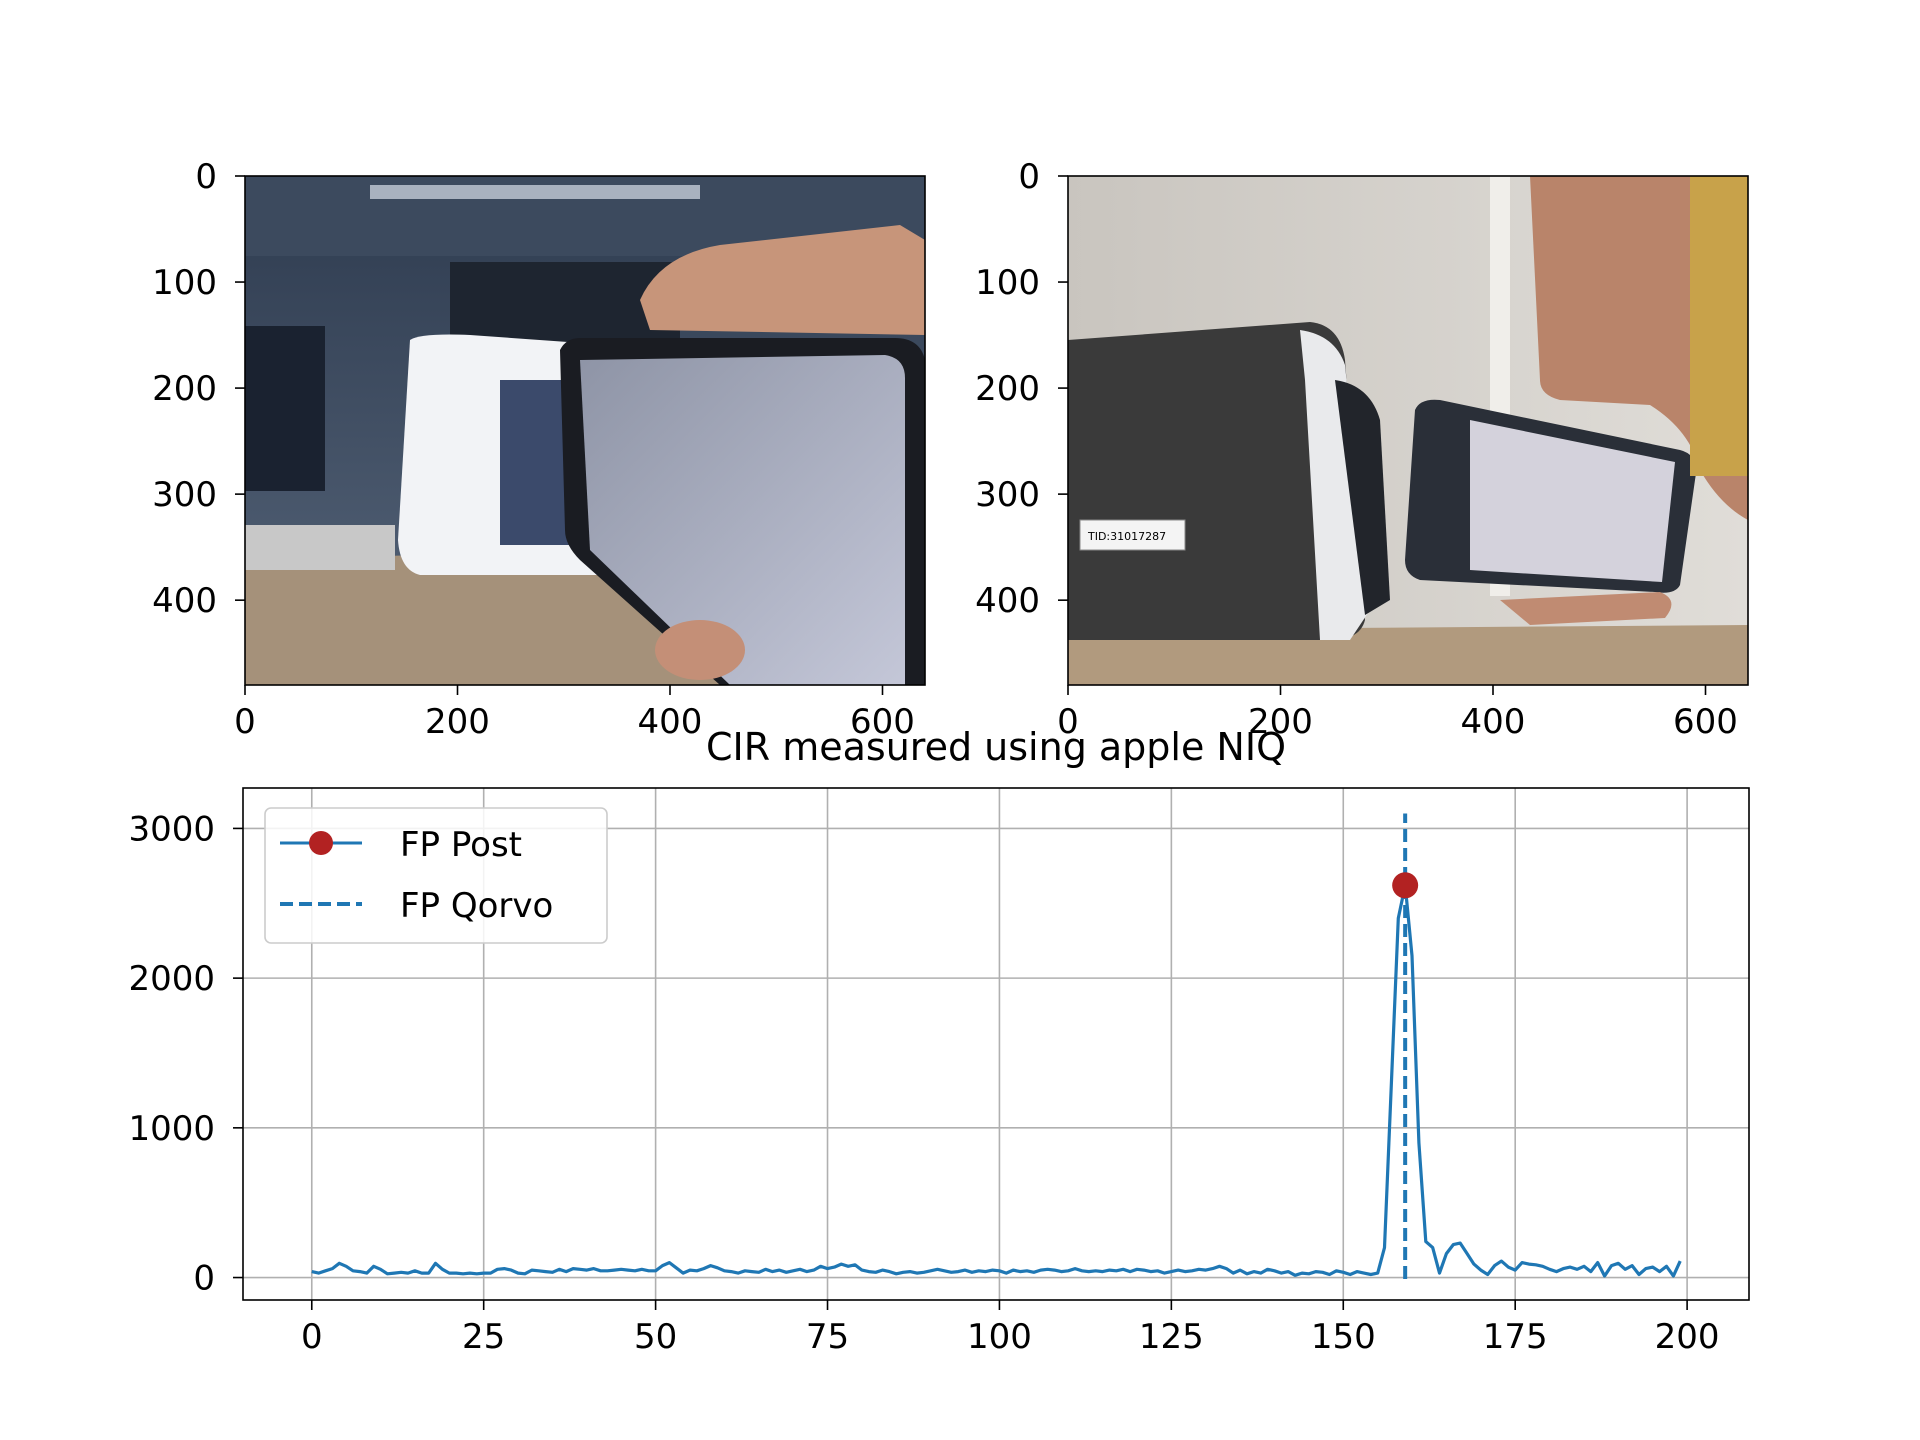 Image resolution: width=1920 pixels, height=1440 pixels. Describe the element at coordinates (1126, 536) in the screenshot. I see `photo-label-tag: TID:31017287` at that location.